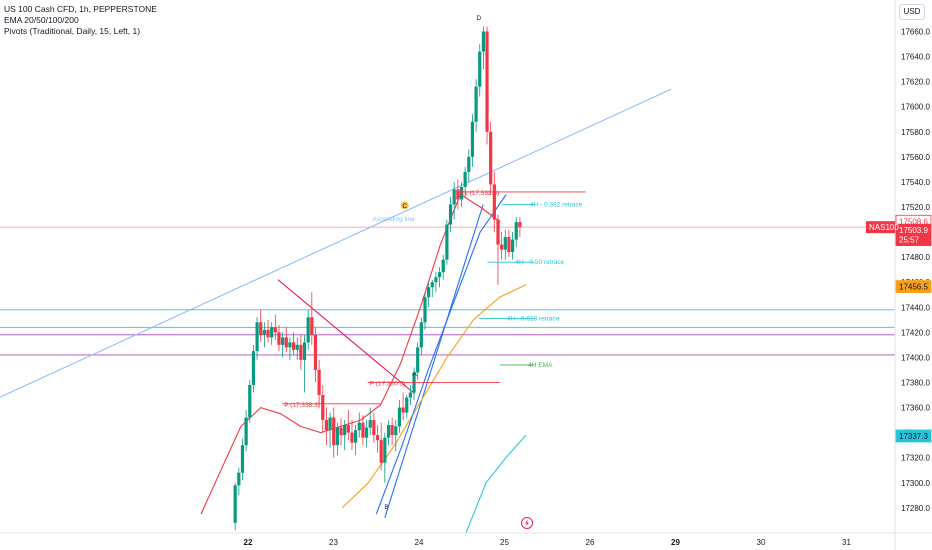  I want to click on y-tick-label: 17380.0, so click(915, 382).